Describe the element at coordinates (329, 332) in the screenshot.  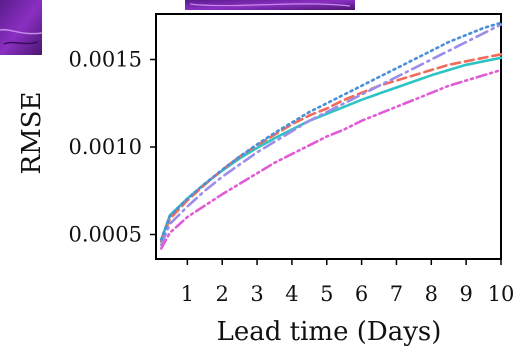
I see `x-axis-label: Lead time (Days)` at that location.